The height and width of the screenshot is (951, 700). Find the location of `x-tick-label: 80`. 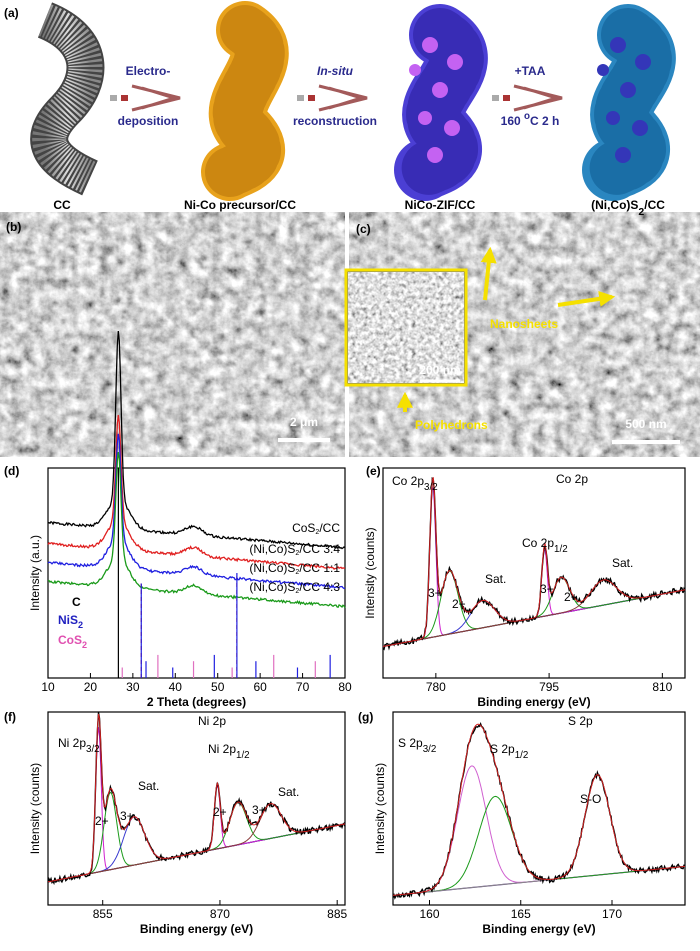

x-tick-label: 80 is located at coordinates (345, 687).